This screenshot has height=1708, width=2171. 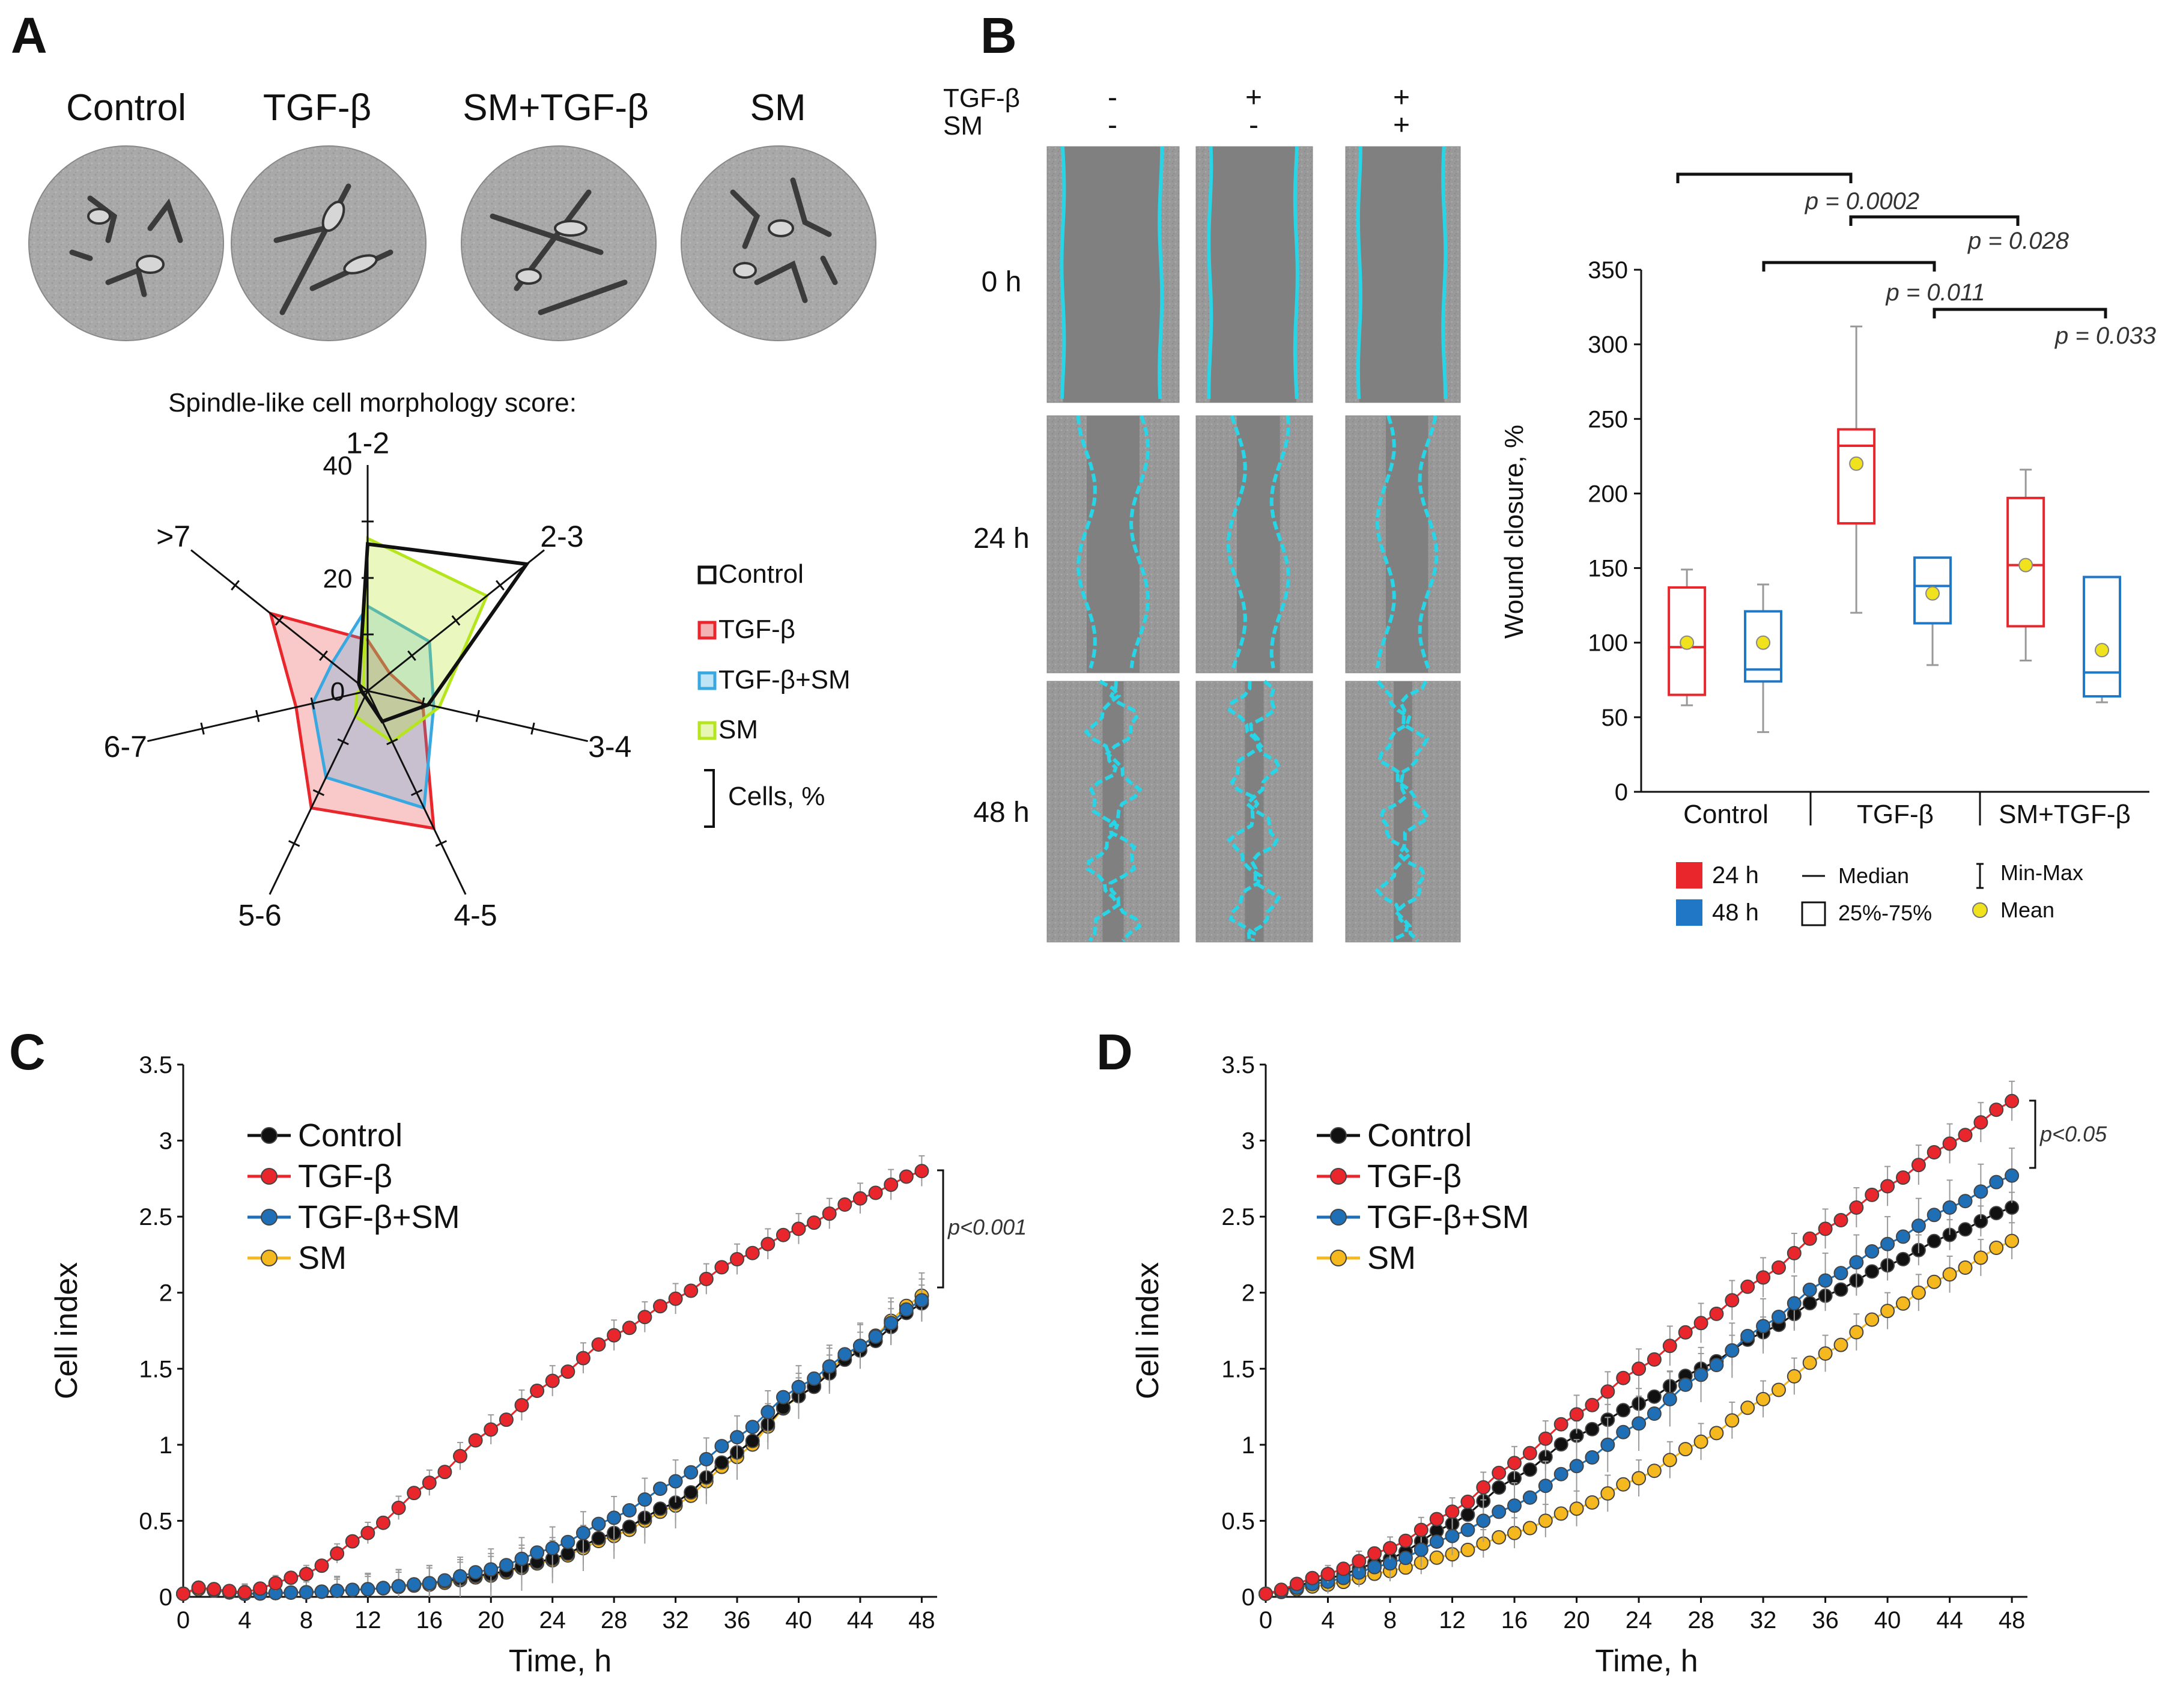 What do you see at coordinates (1980, 910) in the screenshot?
I see `legend-mean-dot` at bounding box center [1980, 910].